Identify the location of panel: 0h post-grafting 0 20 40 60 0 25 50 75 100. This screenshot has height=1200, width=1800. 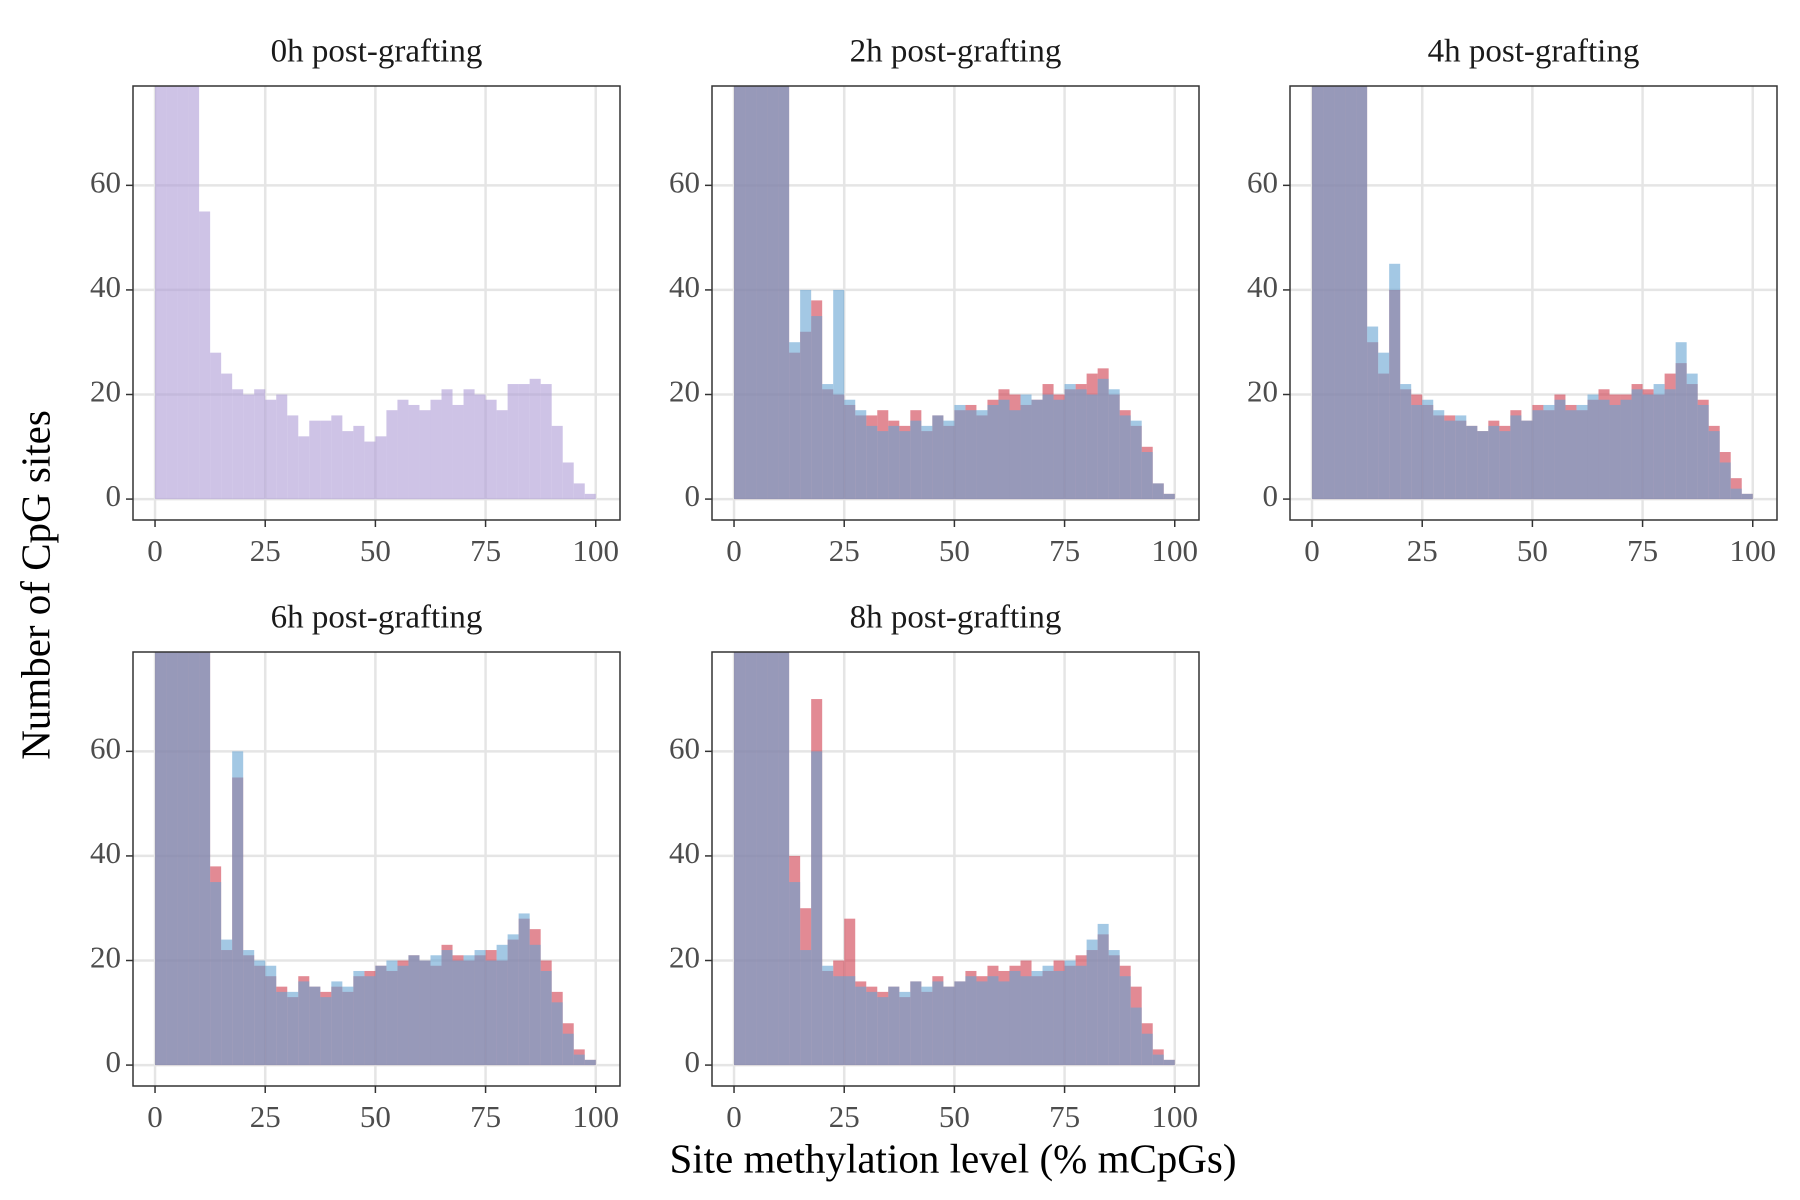
(355, 301).